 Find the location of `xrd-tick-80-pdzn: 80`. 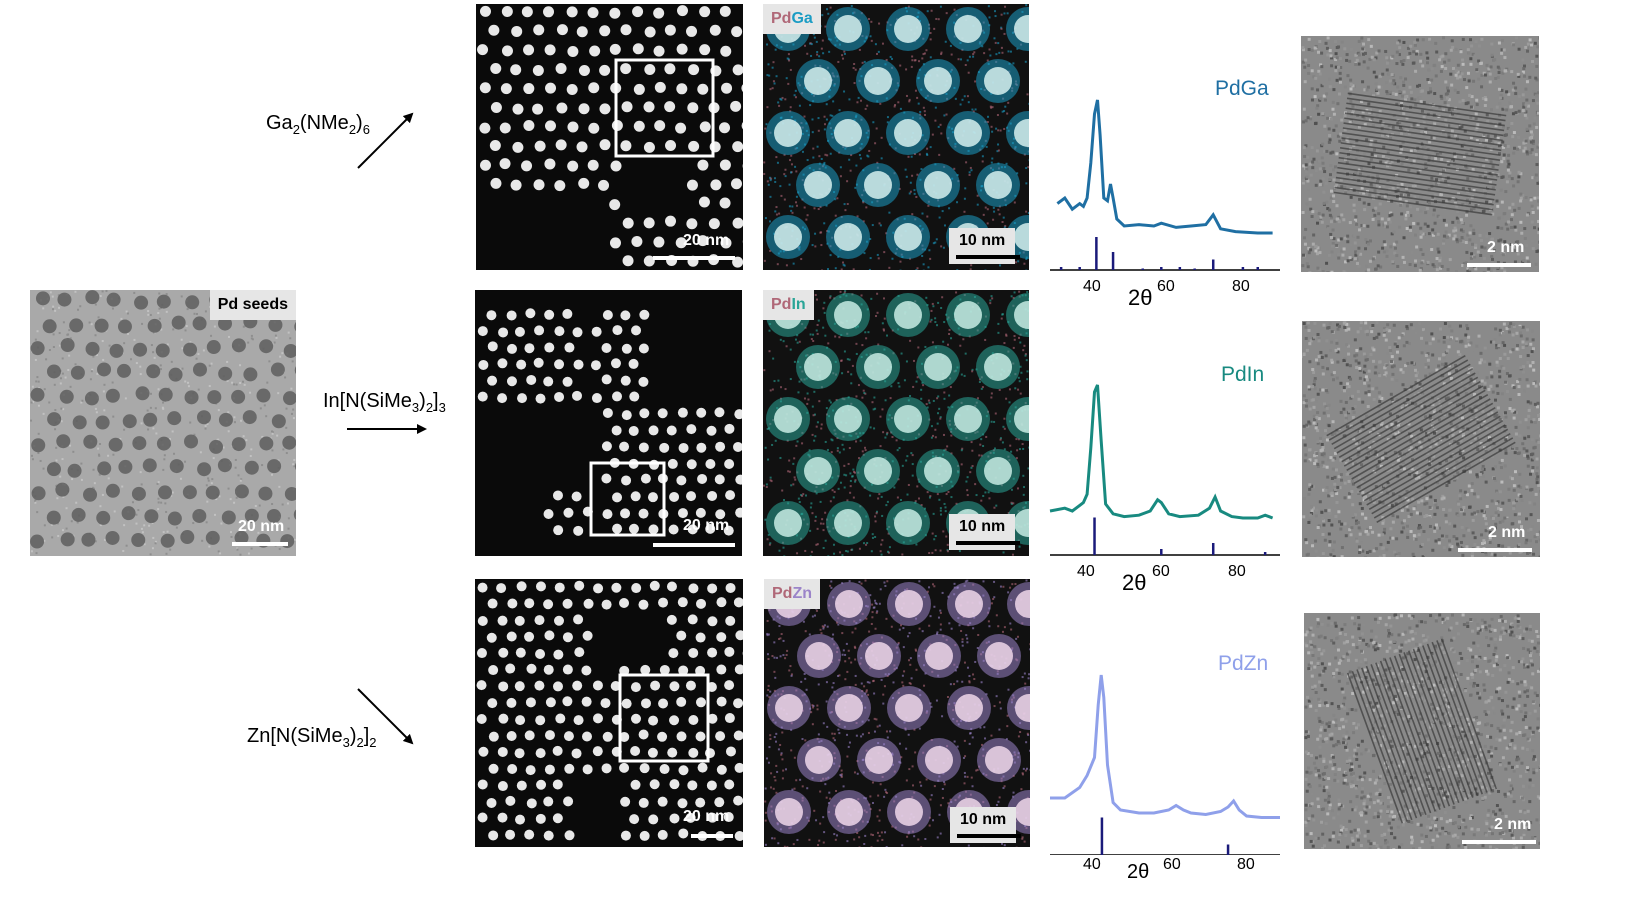

xrd-tick-80-pdzn: 80 is located at coordinates (1246, 864).